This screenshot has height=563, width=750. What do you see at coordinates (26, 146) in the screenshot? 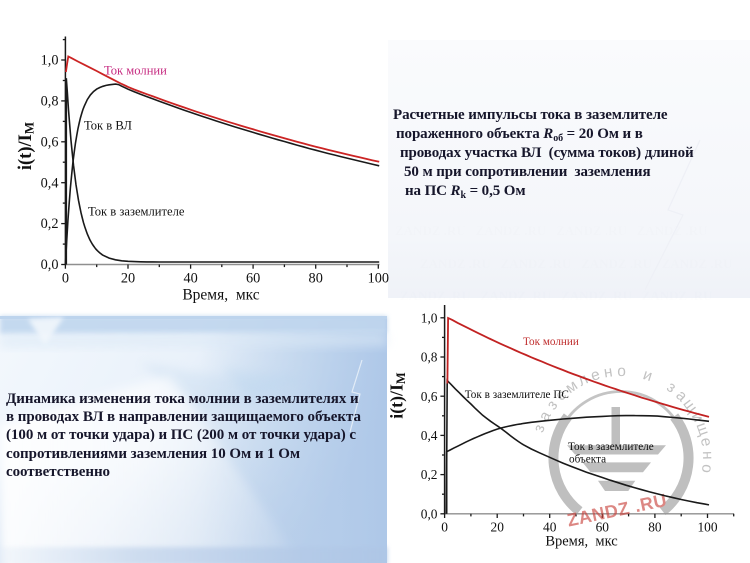
I see `svg-text: i(t)/IМ` at bounding box center [26, 146].